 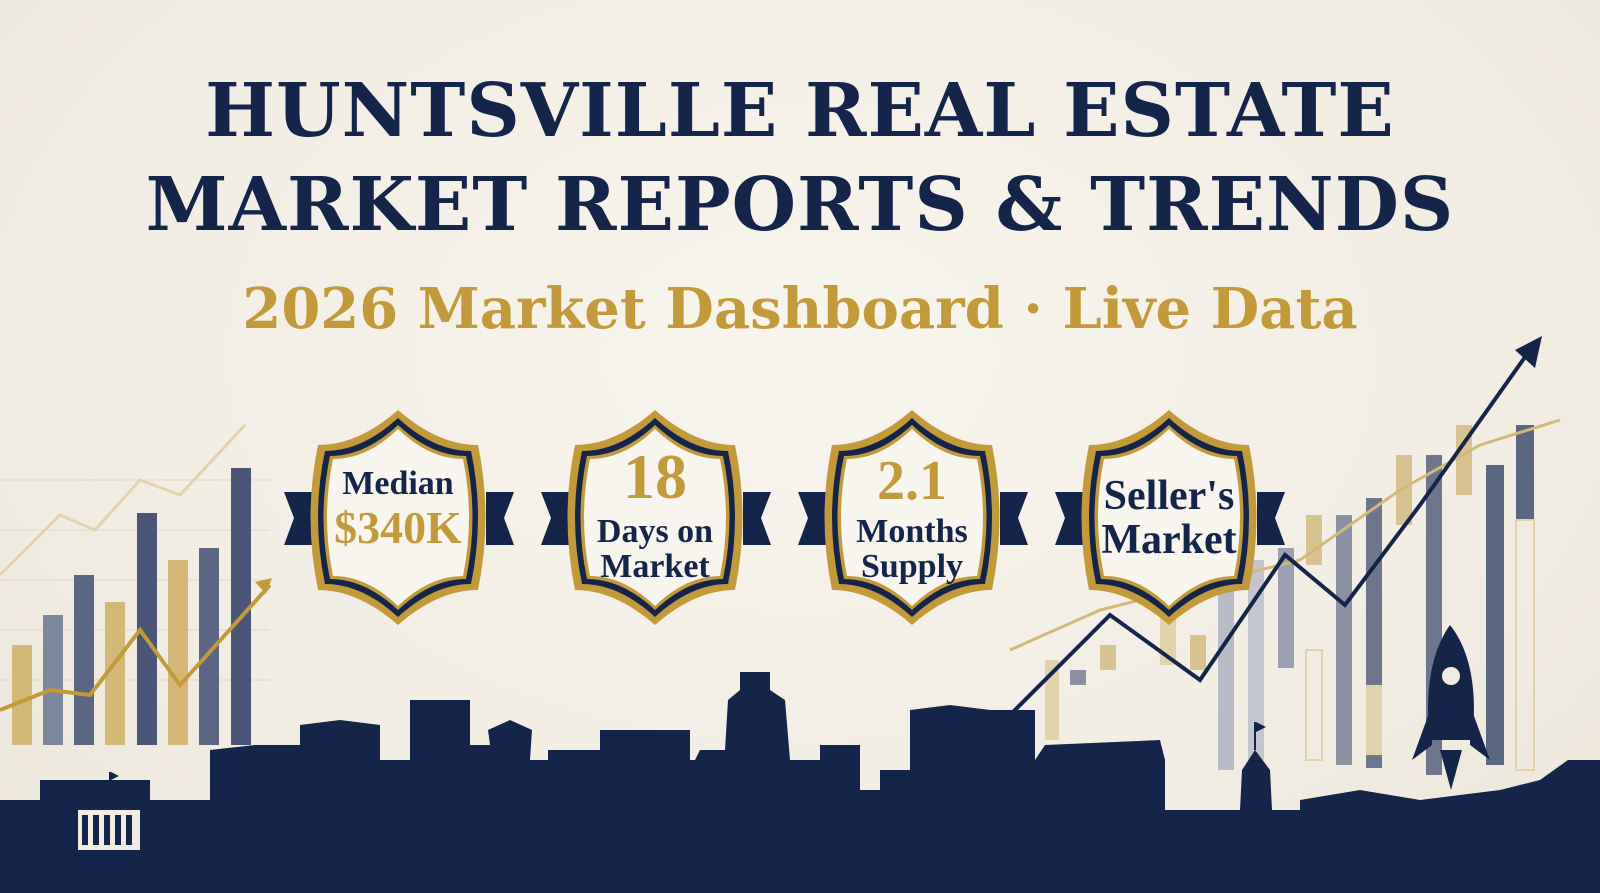 I want to click on badge-median-price: Median $340K, so click(x=398, y=517).